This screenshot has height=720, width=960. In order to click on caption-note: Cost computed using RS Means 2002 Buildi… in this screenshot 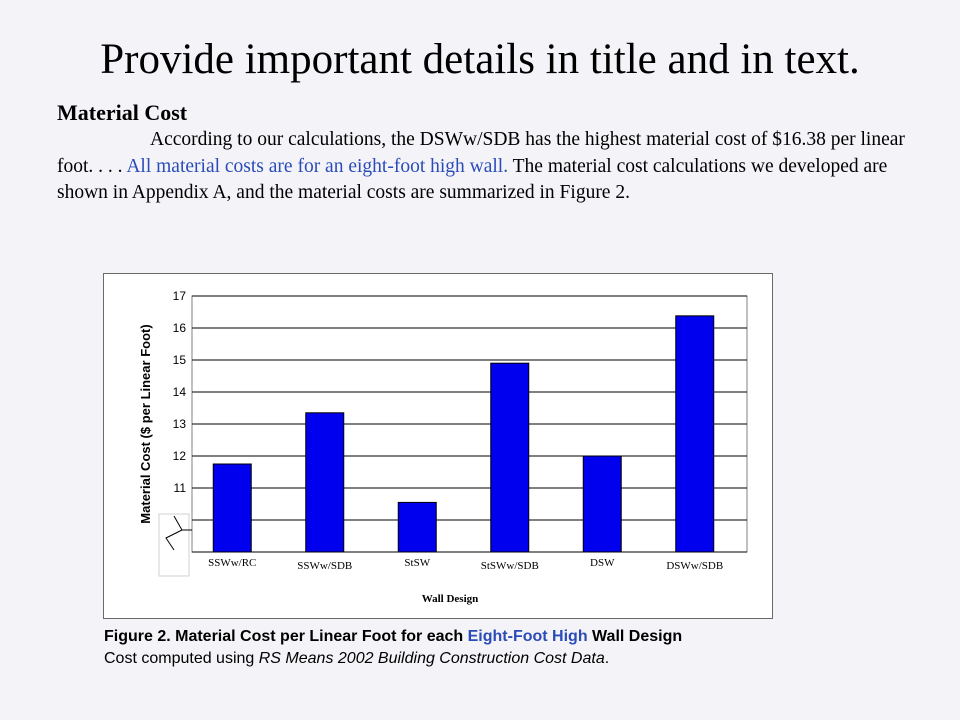, I will do `click(393, 659)`.